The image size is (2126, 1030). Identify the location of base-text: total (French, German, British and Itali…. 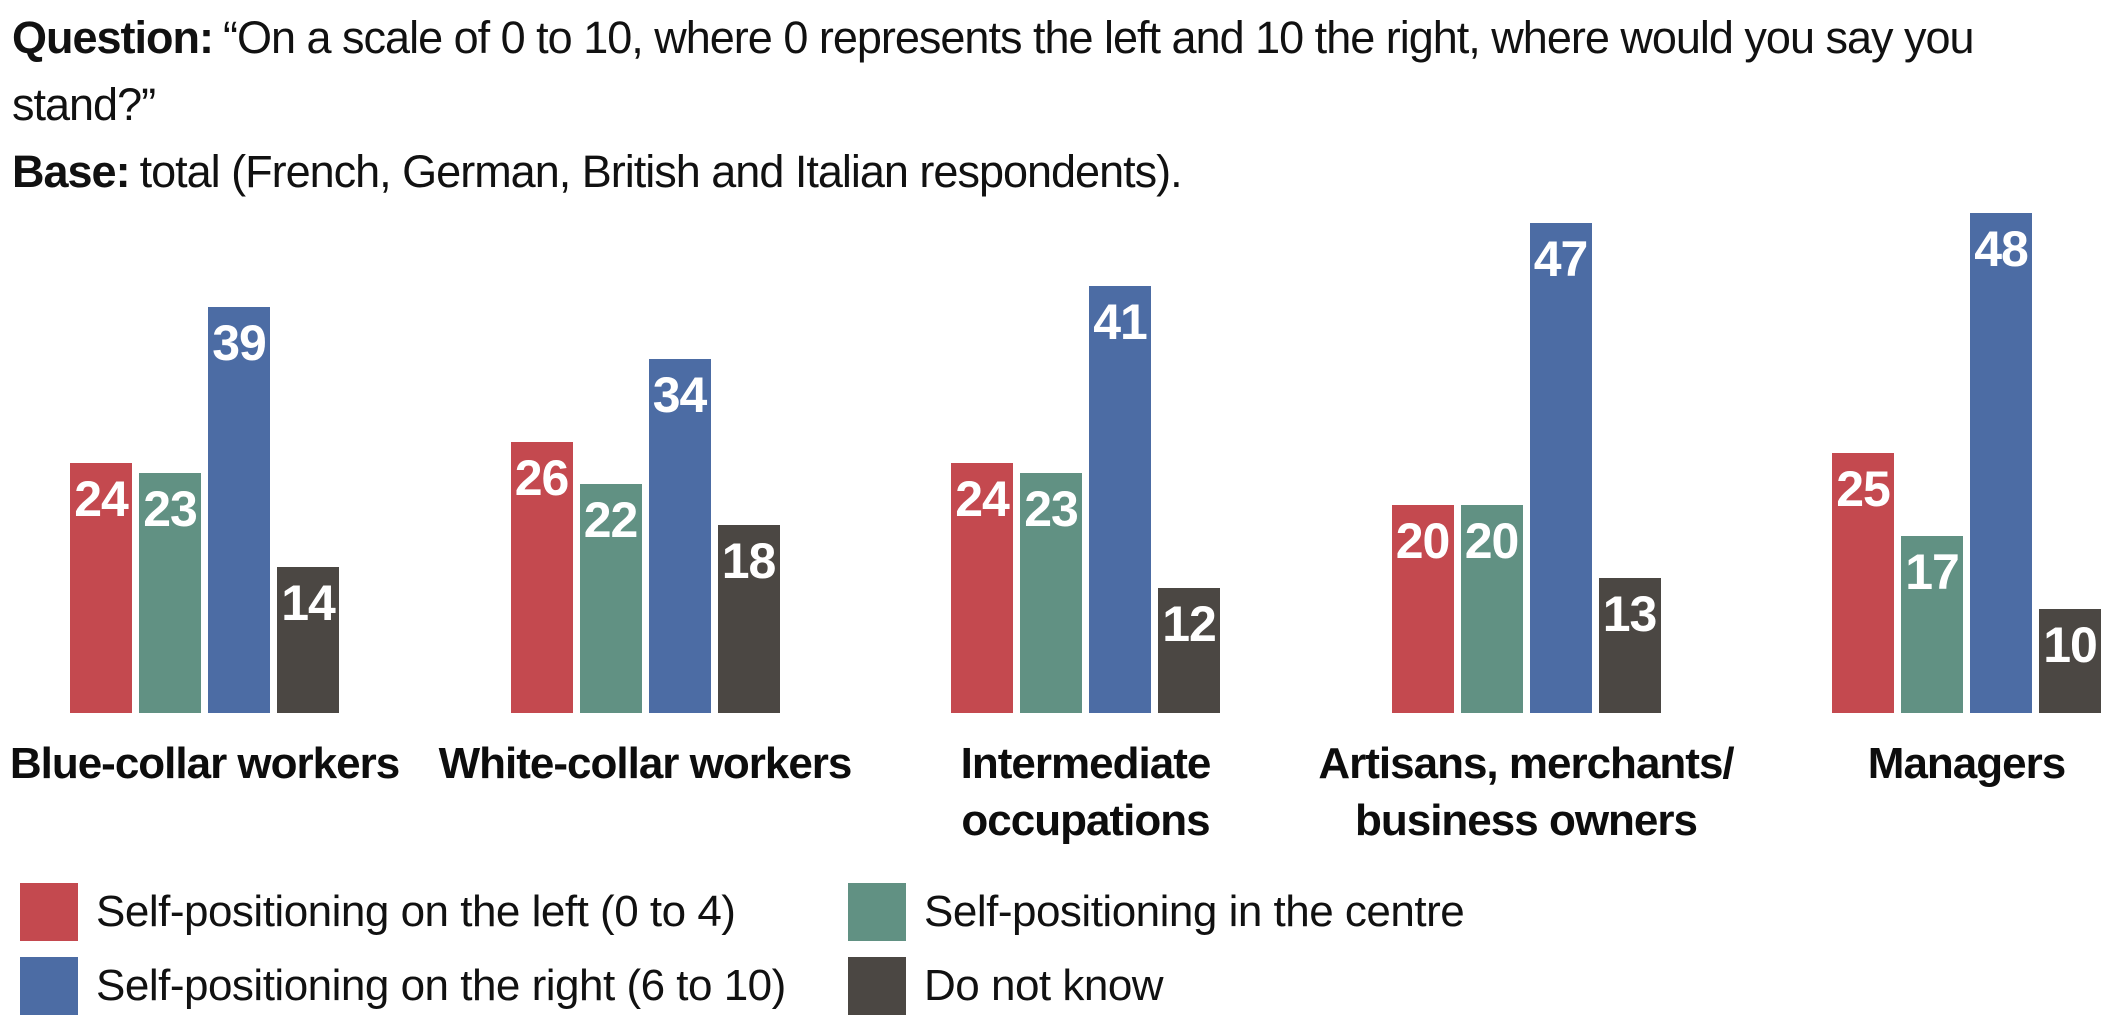
(661, 171).